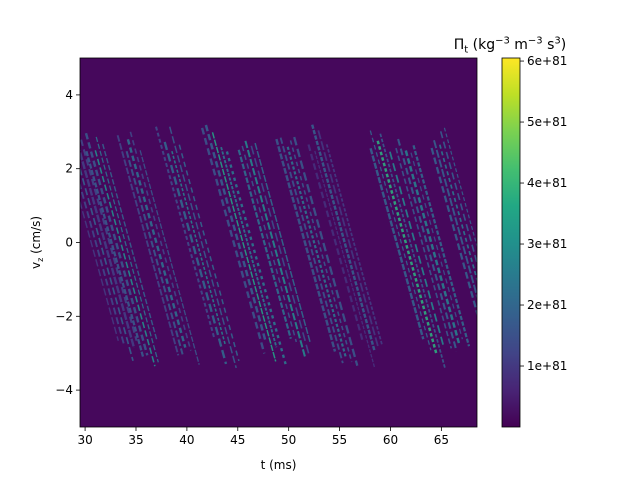  I want to click on y-axis-label: vz​ (cm/s), so click(37, 242).